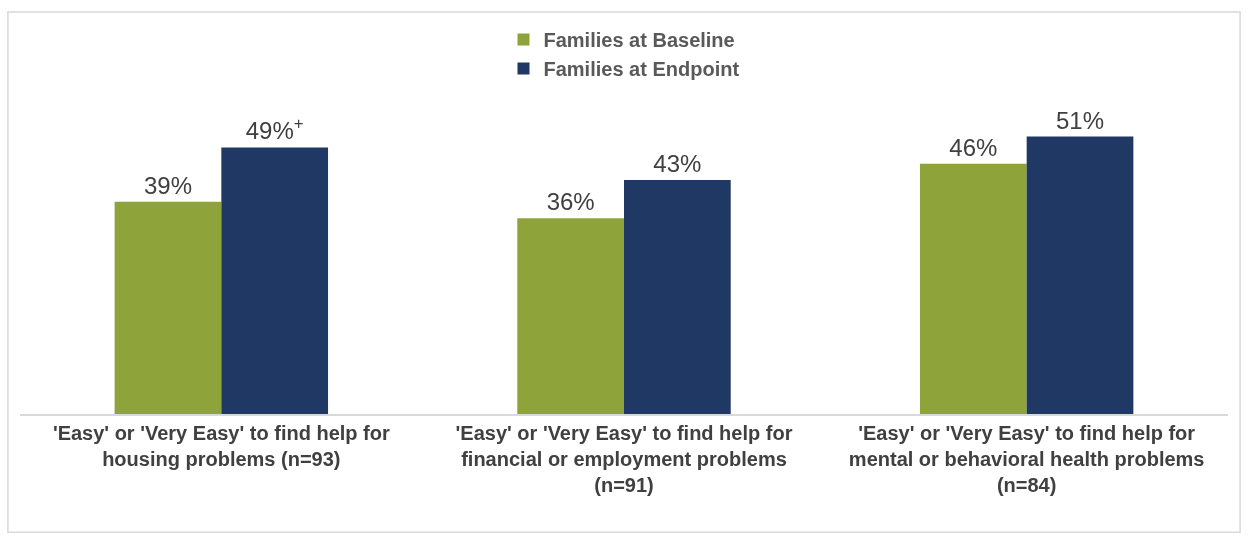 The image size is (1248, 539). What do you see at coordinates (221, 445) in the screenshot?
I see `x-tick-label: 'Easy' or 'Very Easy' to find help for housing problems (n=93)` at bounding box center [221, 445].